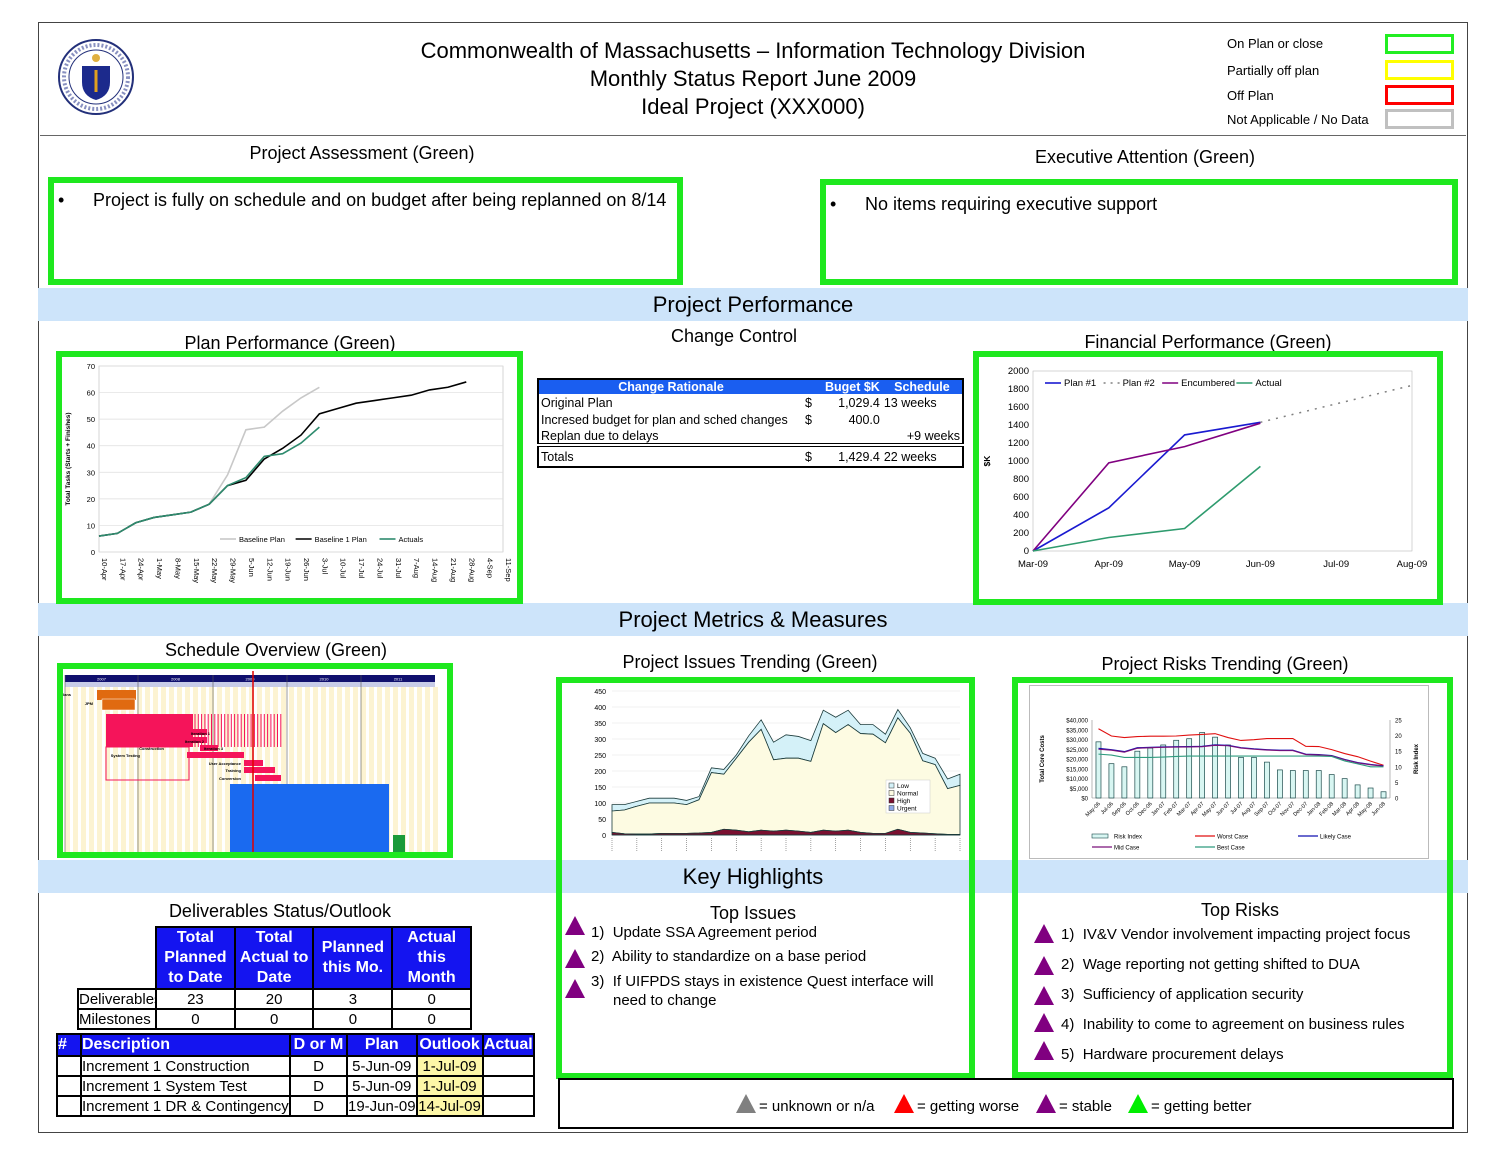  Describe the element at coordinates (864, 419) in the screenshot. I see `cell-budget: 400.0` at that location.